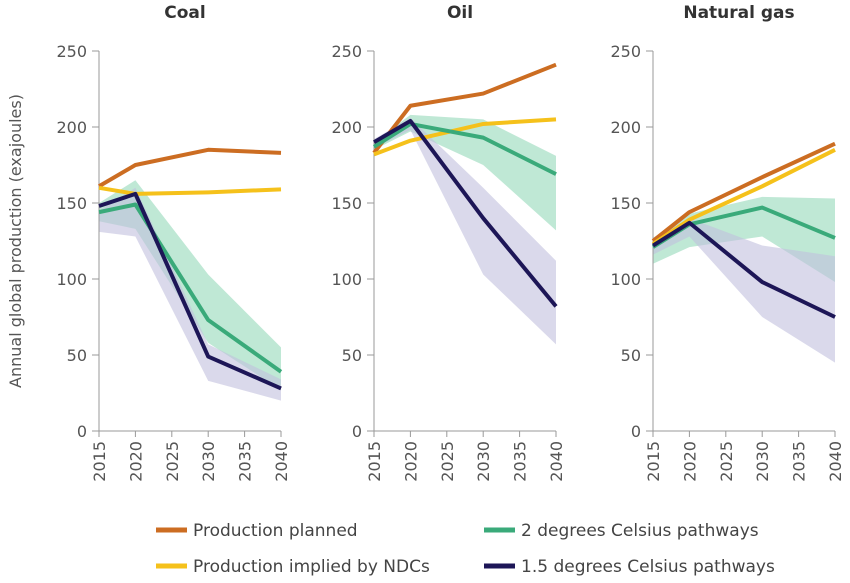 This screenshot has width=850, height=583. What do you see at coordinates (460, 13) in the screenshot?
I see `panel-title: Oil` at bounding box center [460, 13].